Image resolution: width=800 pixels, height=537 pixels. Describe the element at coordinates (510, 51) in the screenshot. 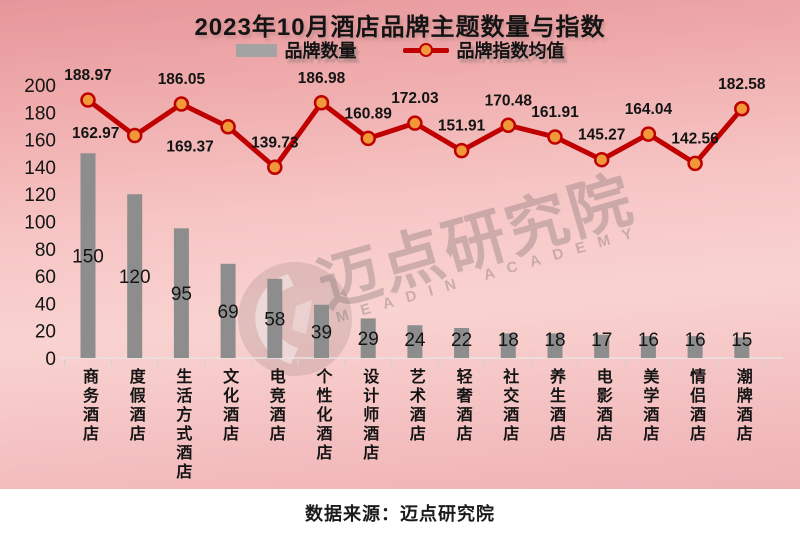

I see `legend-label-line: 品牌指数均值` at that location.